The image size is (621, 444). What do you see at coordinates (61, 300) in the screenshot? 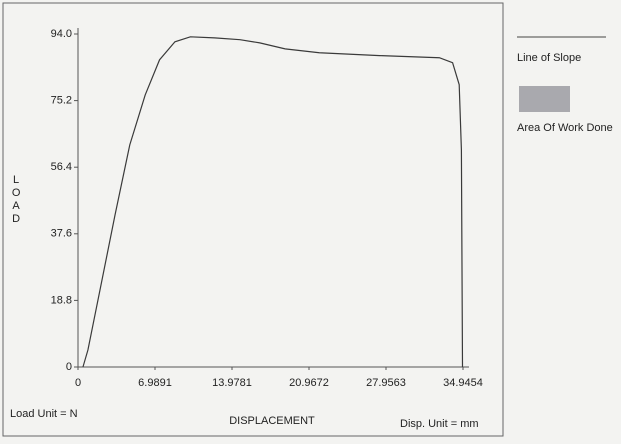
I see `y-tick-label: 18.8` at bounding box center [61, 300].